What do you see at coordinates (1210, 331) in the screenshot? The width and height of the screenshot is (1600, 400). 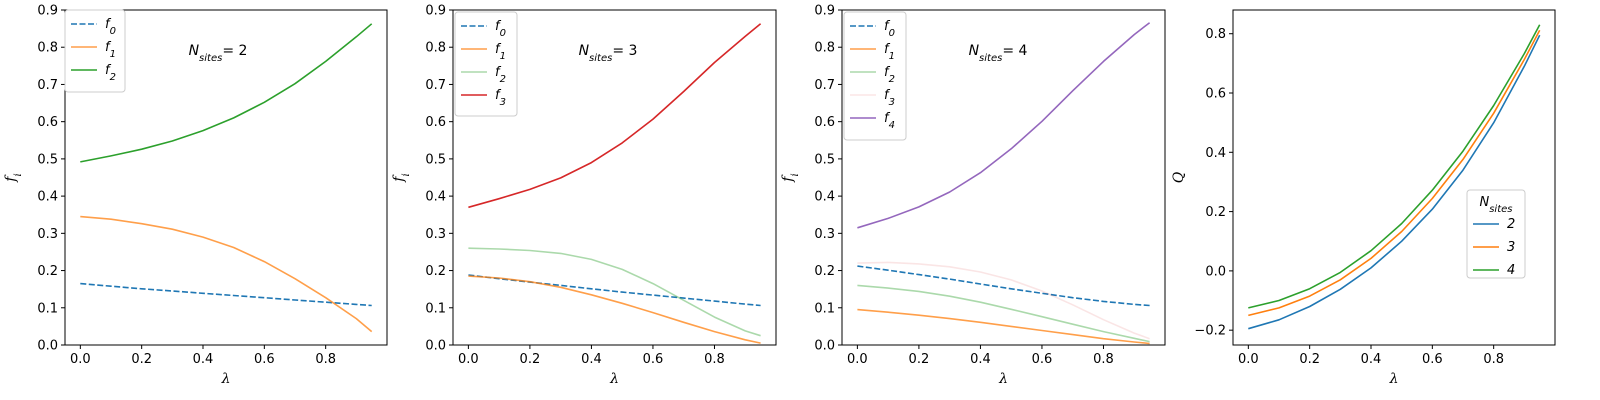 I see `y-tick-label: −0.2` at bounding box center [1210, 331].